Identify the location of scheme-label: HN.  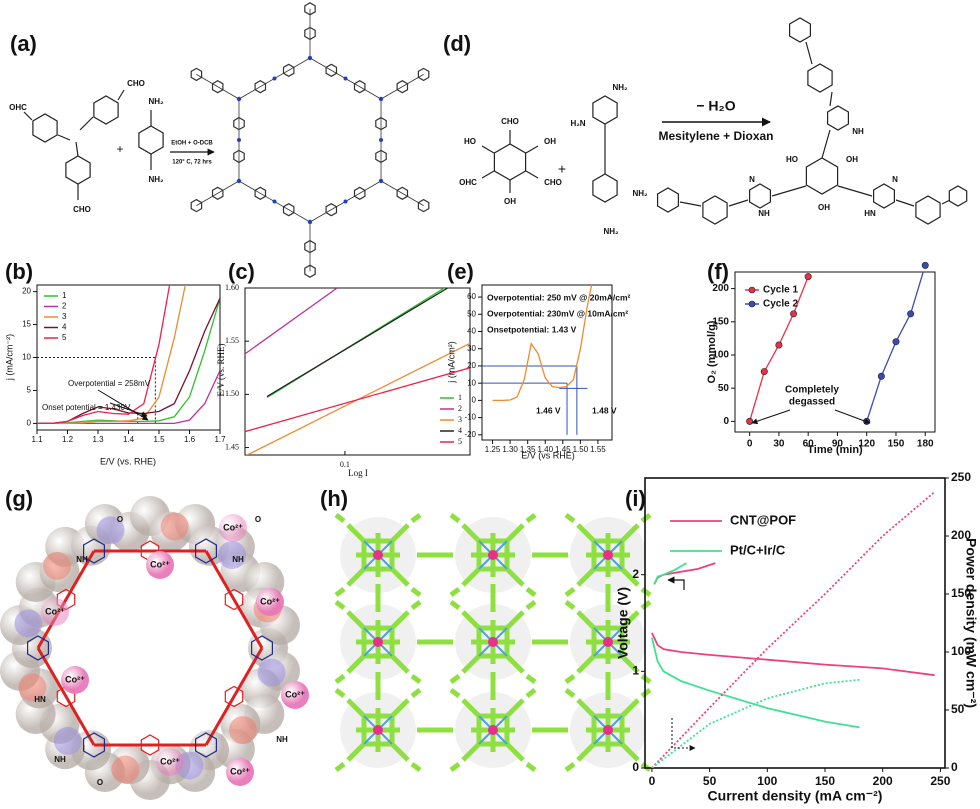
(870, 213).